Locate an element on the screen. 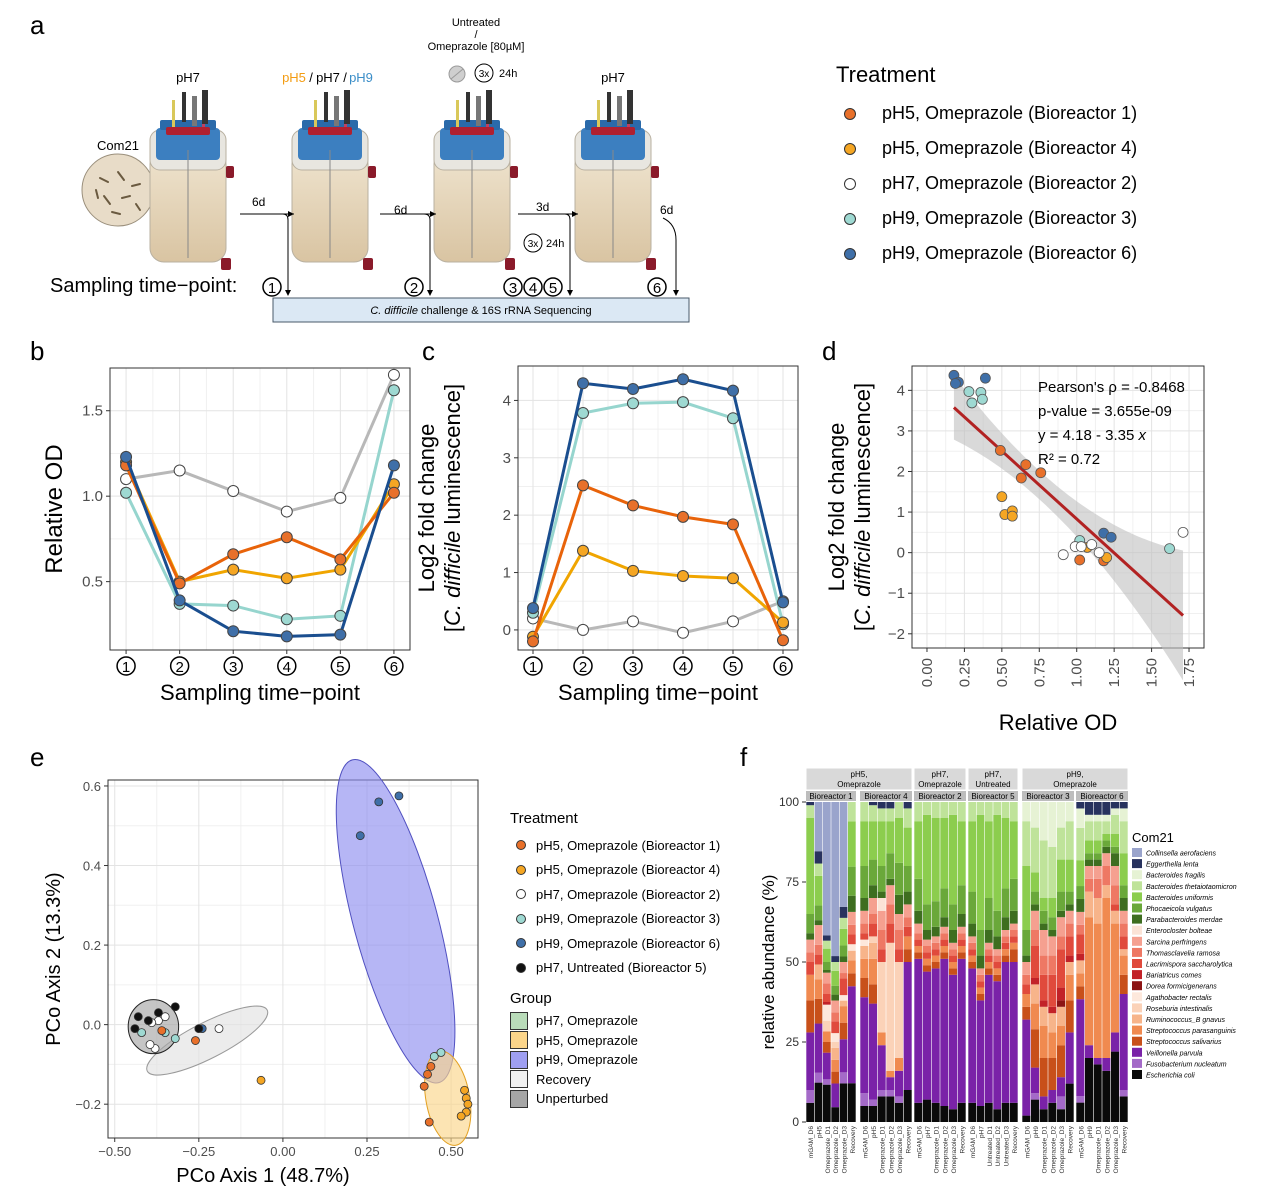 The width and height of the screenshot is (1261, 1199). legend-label: Thomasclavelia ramosa is located at coordinates (1183, 953).